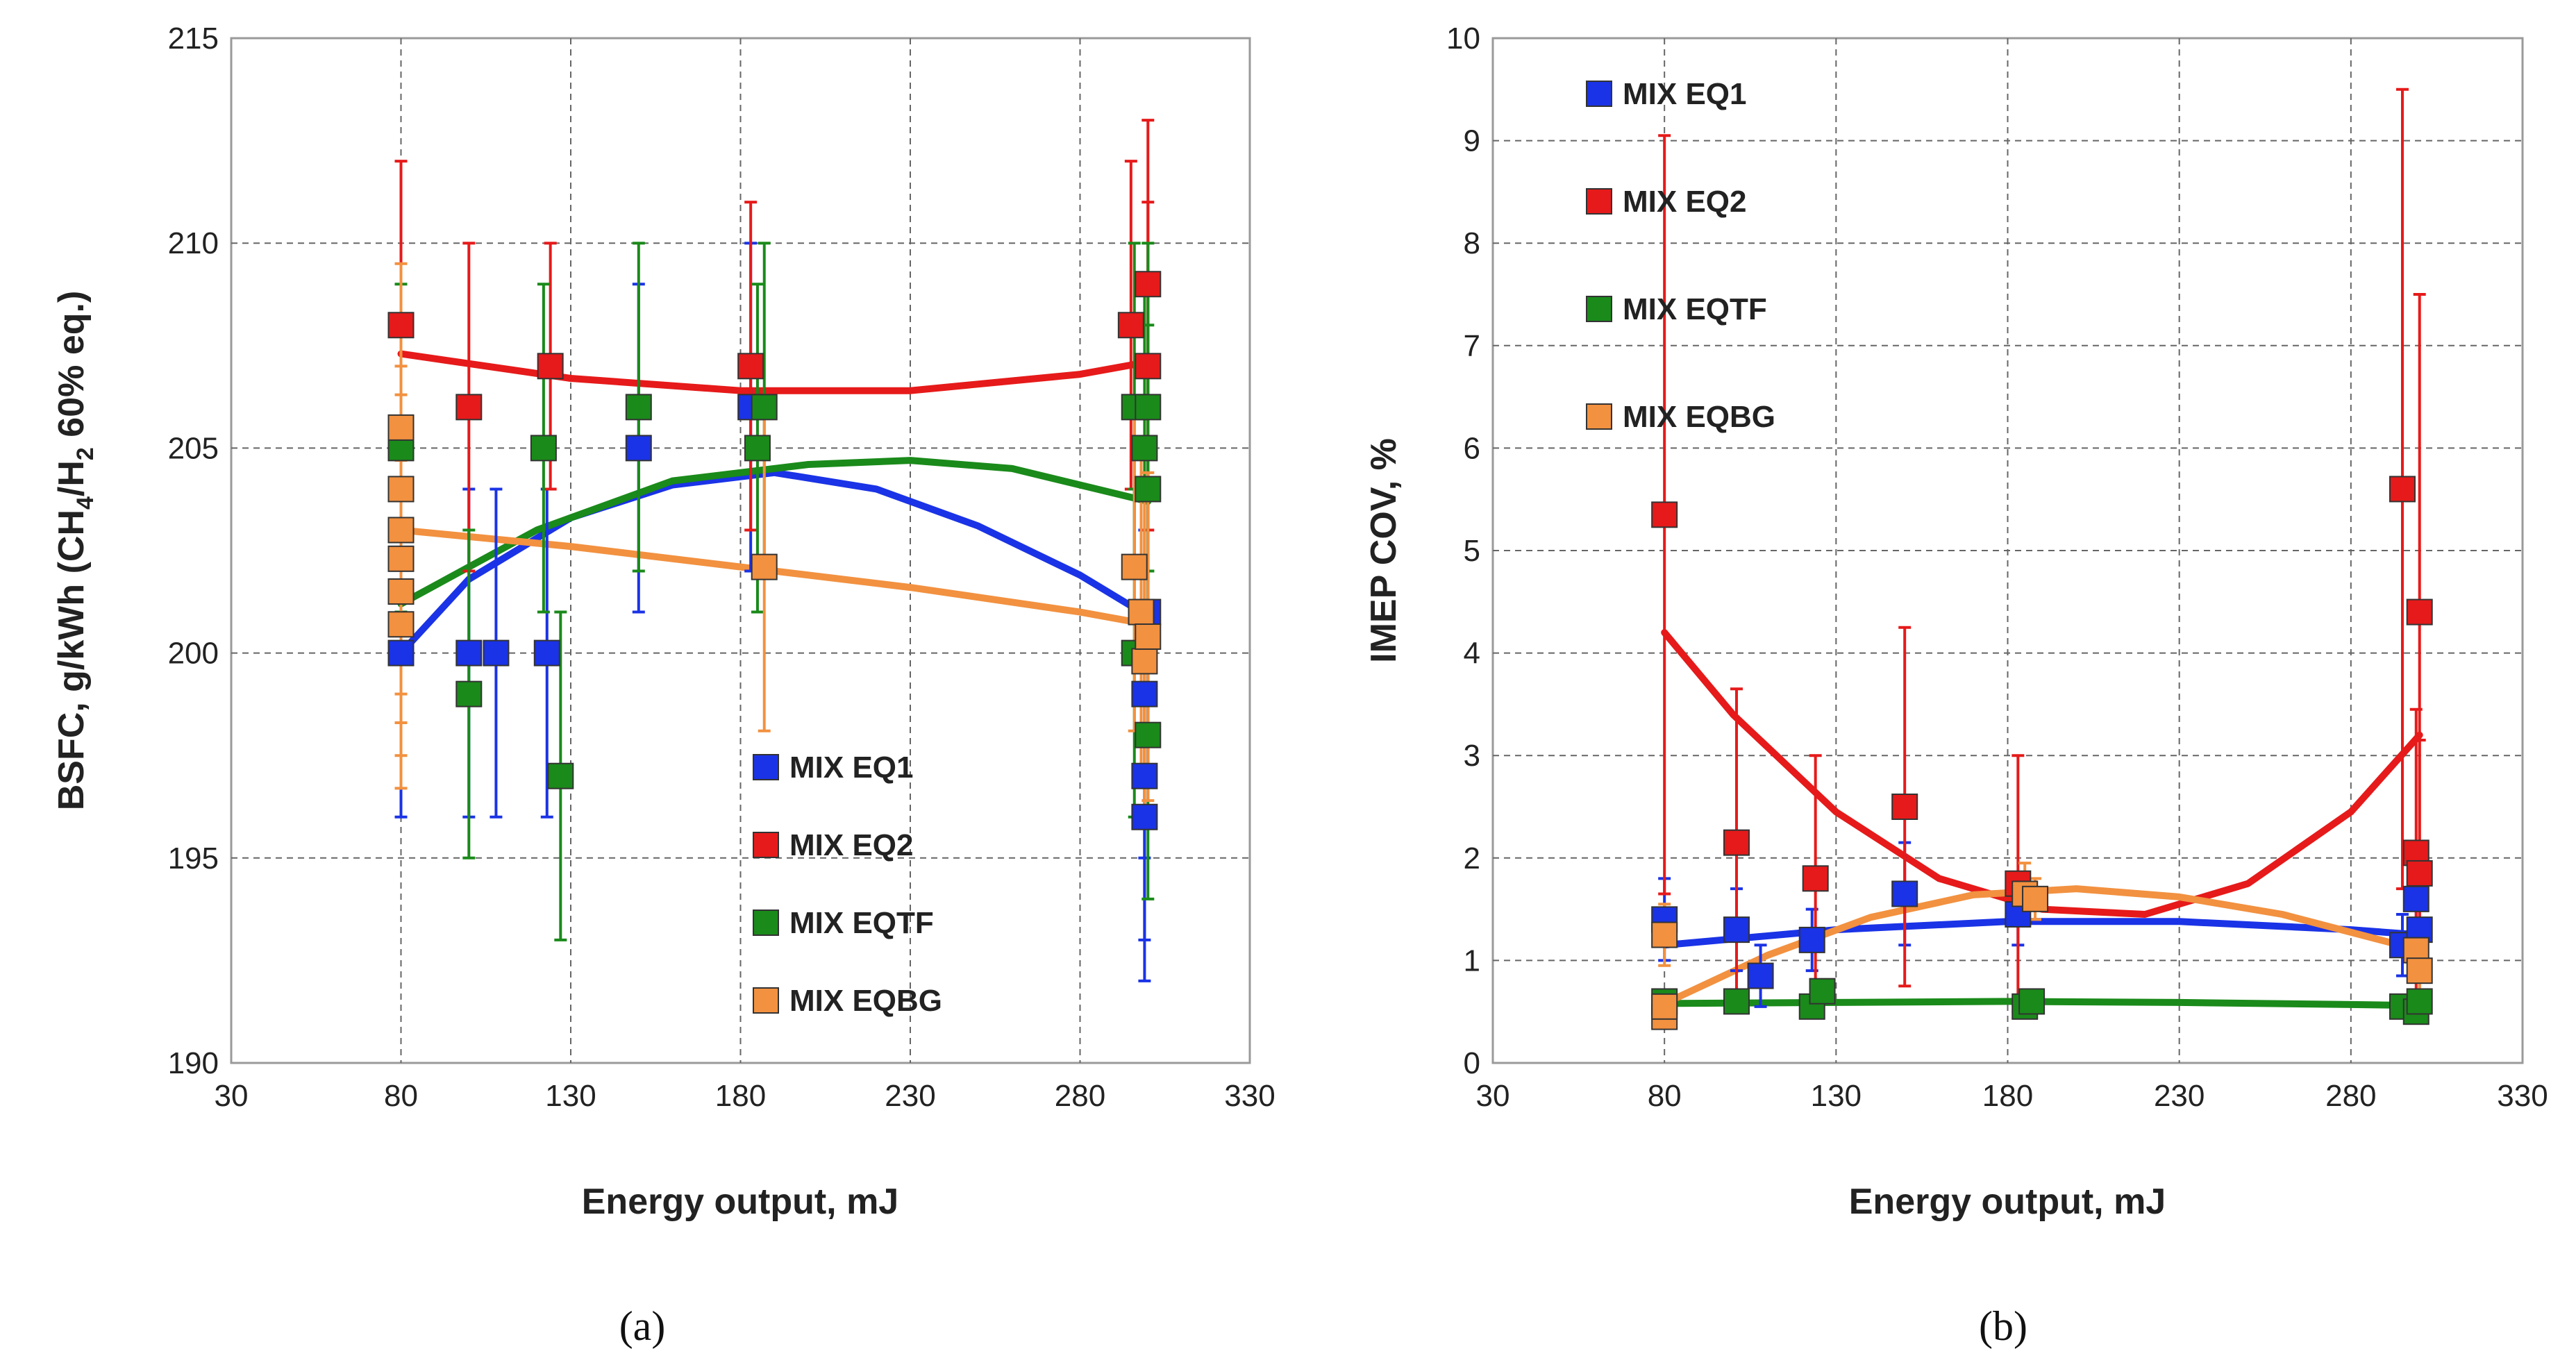 This screenshot has width=2576, height=1358. I want to click on y-tick-label: 195, so click(193, 858).